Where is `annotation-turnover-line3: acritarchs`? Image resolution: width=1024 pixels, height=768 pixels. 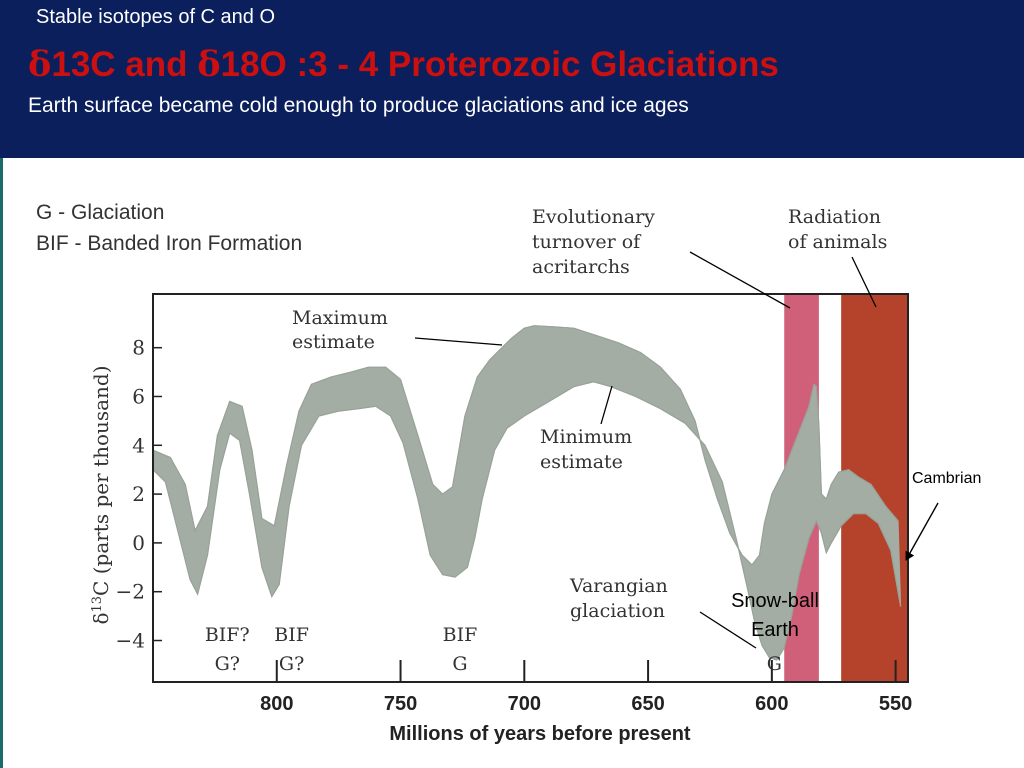
annotation-turnover-line3: acritarchs is located at coordinates (581, 267).